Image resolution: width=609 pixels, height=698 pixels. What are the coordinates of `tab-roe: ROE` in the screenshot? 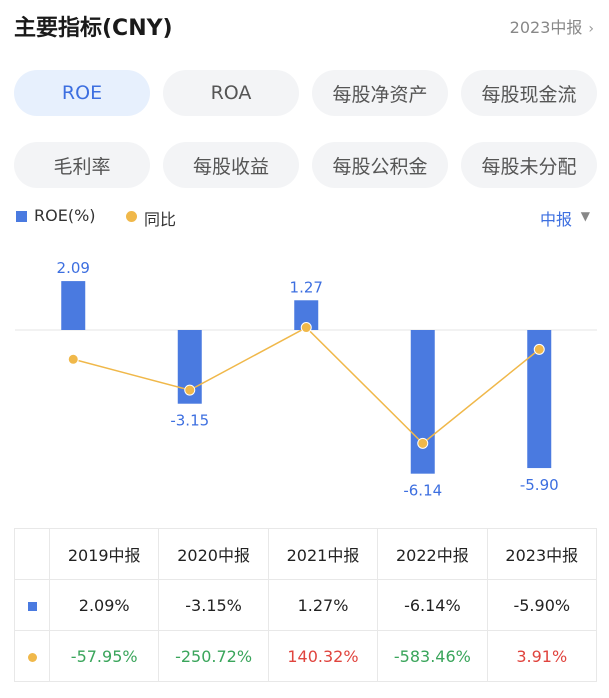 It's located at (82, 93).